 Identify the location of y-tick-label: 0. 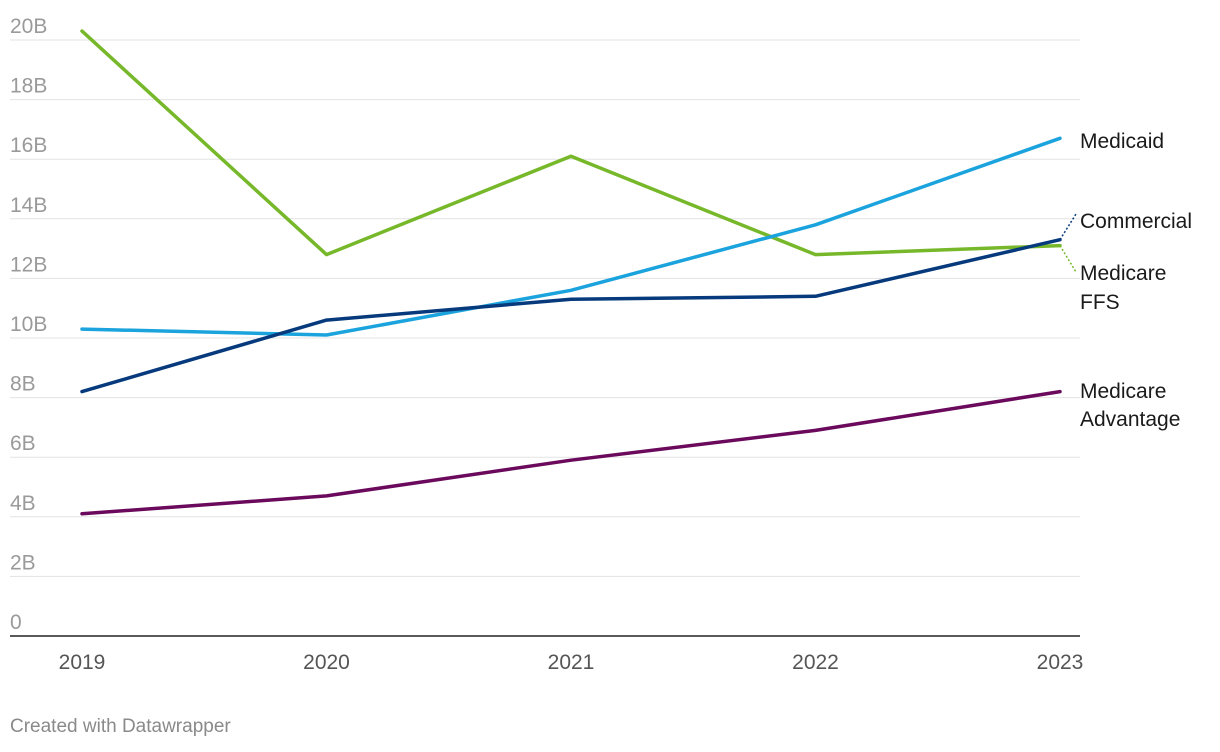
(16, 622).